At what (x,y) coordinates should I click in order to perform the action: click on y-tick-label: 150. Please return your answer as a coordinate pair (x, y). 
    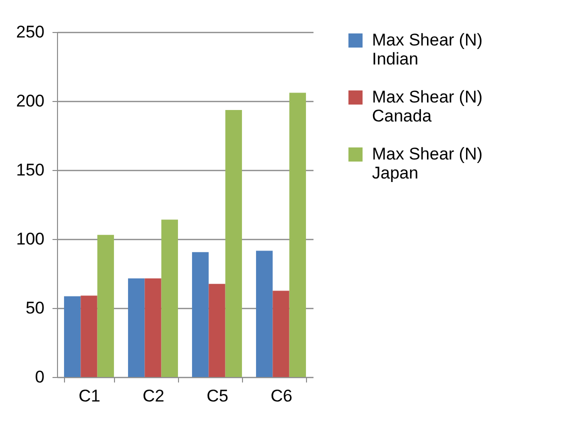
    Looking at the image, I should click on (30, 170).